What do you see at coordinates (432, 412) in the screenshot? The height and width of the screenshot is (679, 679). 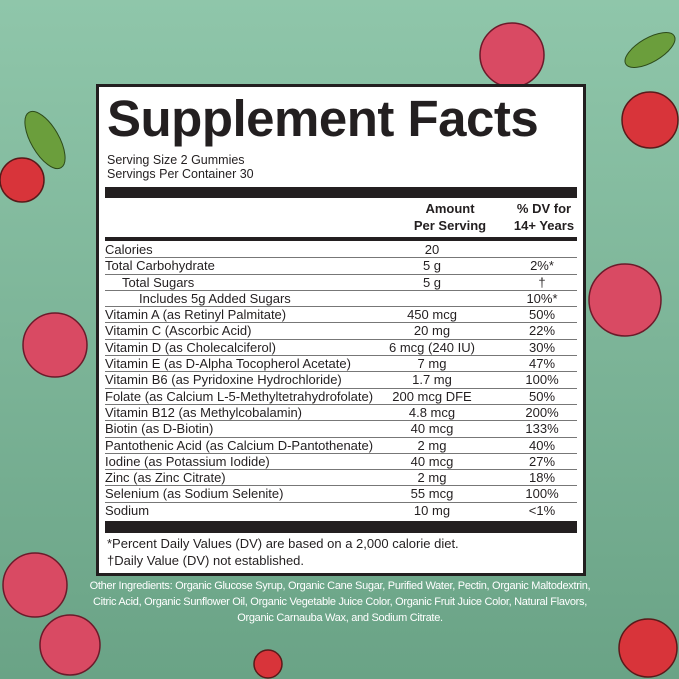 I see `nutrient-amount: 4.8 mcg` at bounding box center [432, 412].